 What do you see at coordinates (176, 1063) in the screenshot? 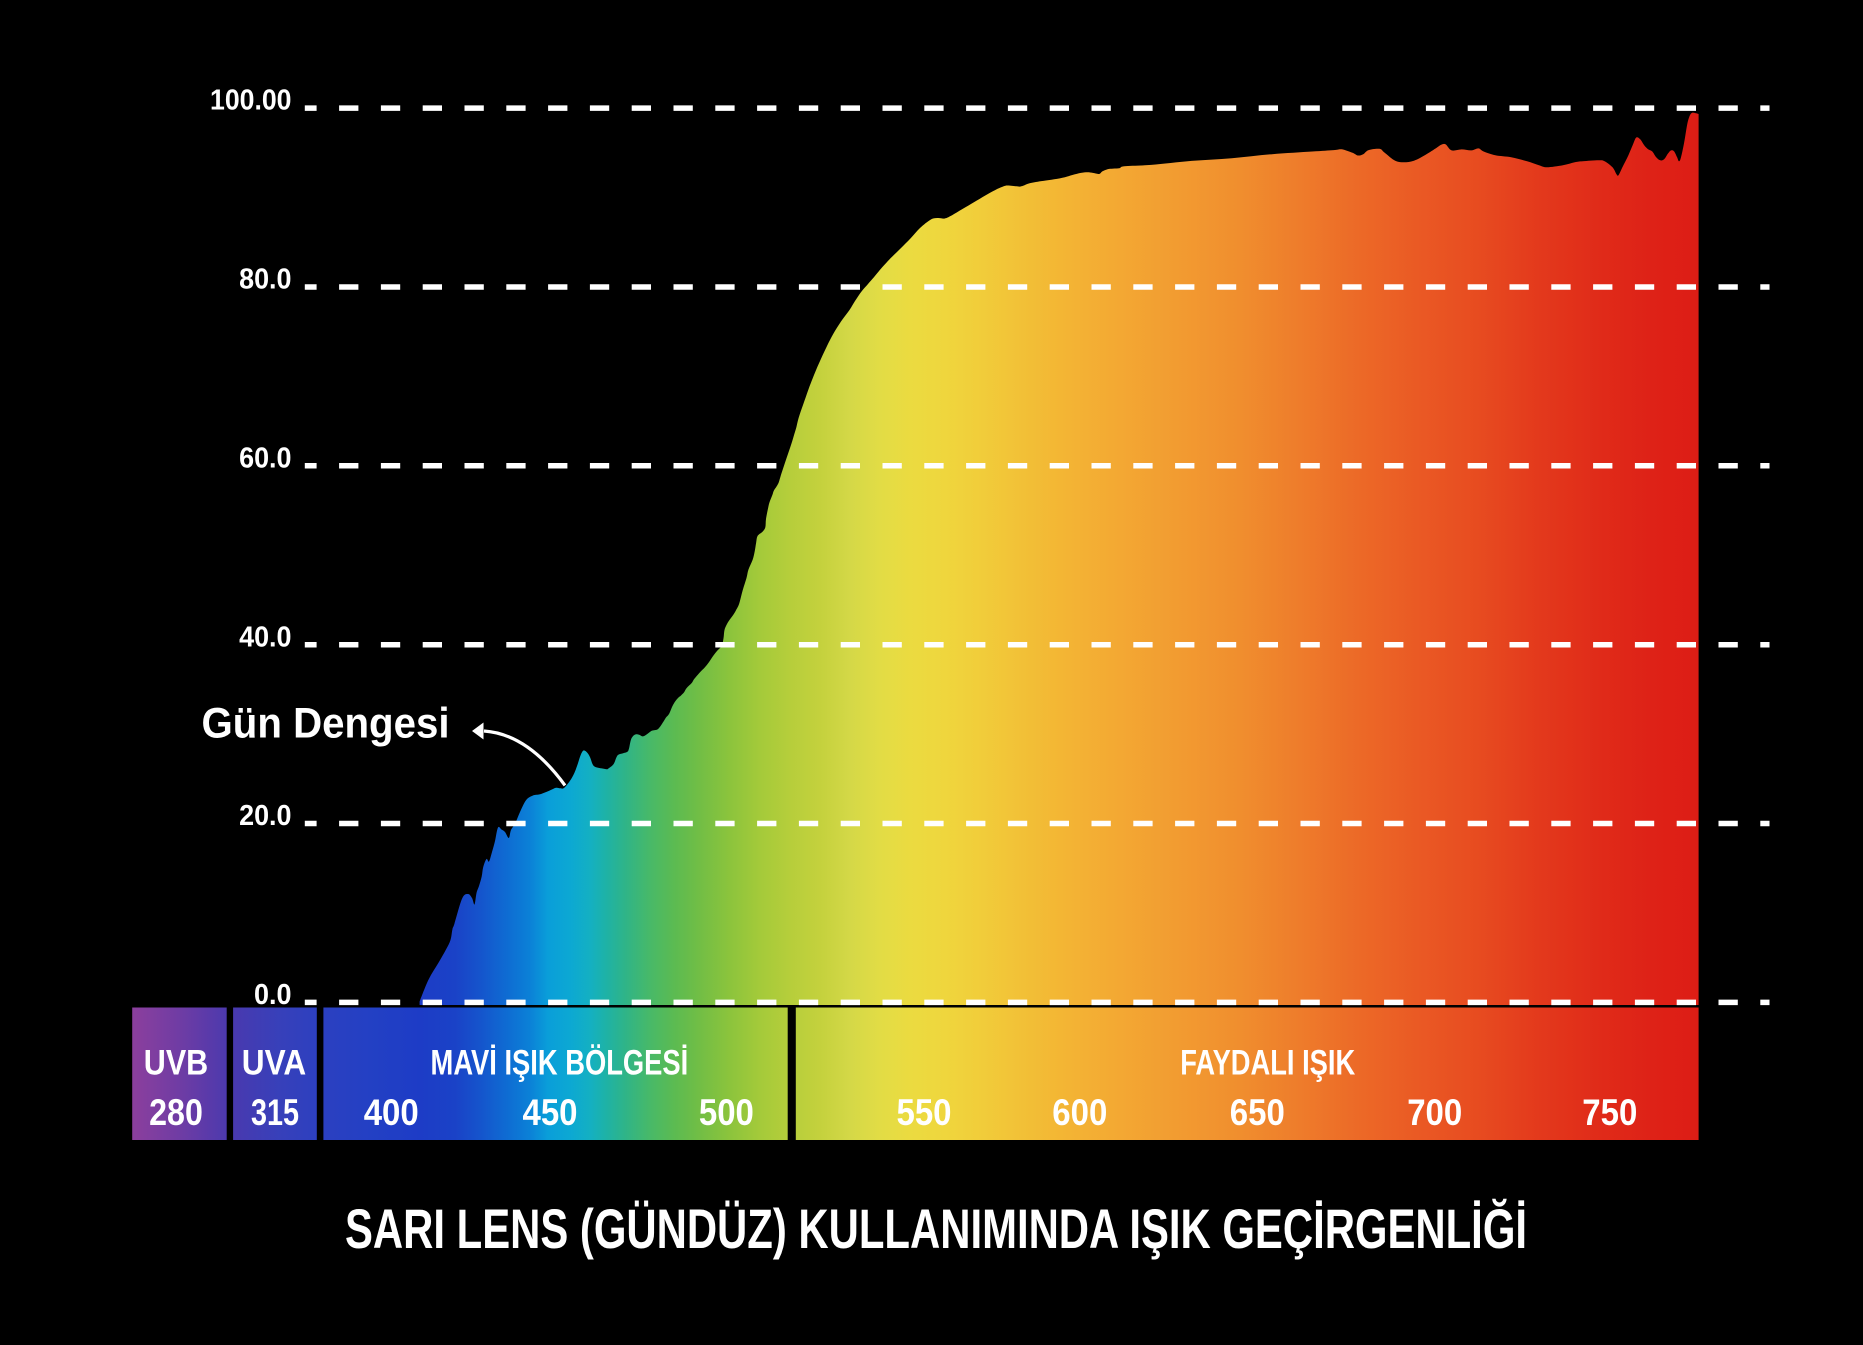
I see `svg-text: UVB` at bounding box center [176, 1063].